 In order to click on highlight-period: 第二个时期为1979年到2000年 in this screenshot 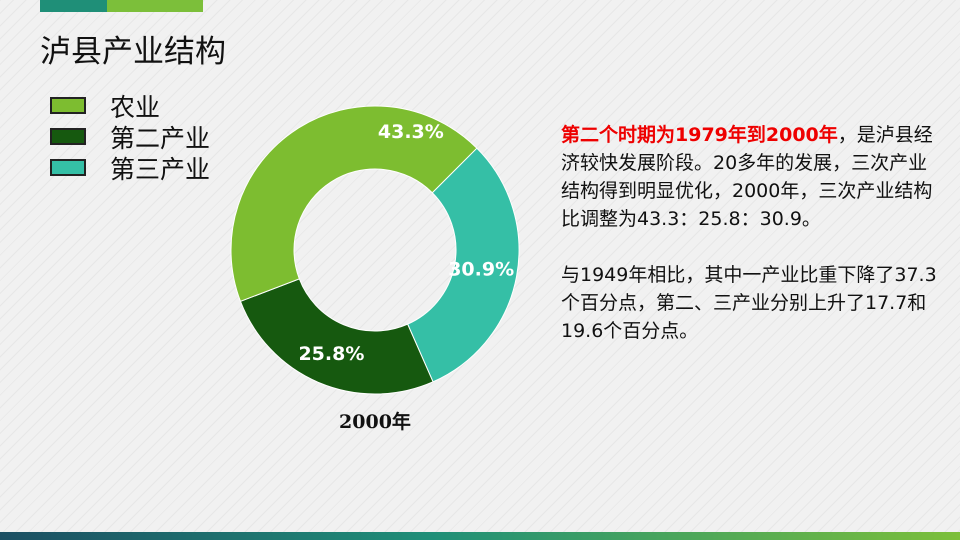, I will do `click(699, 135)`.